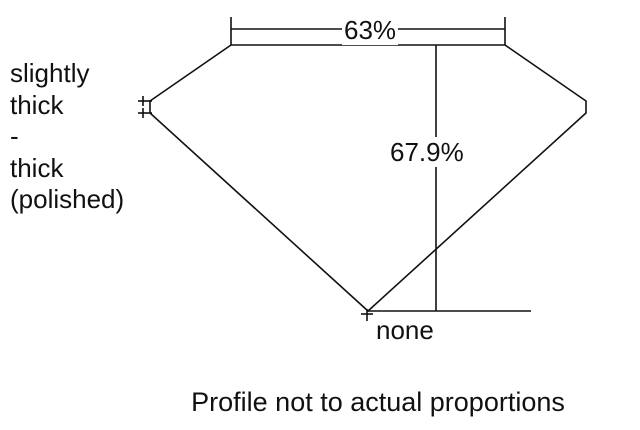 The height and width of the screenshot is (430, 640). What do you see at coordinates (427, 152) in the screenshot?
I see `depth-percent-label: 67.9%` at bounding box center [427, 152].